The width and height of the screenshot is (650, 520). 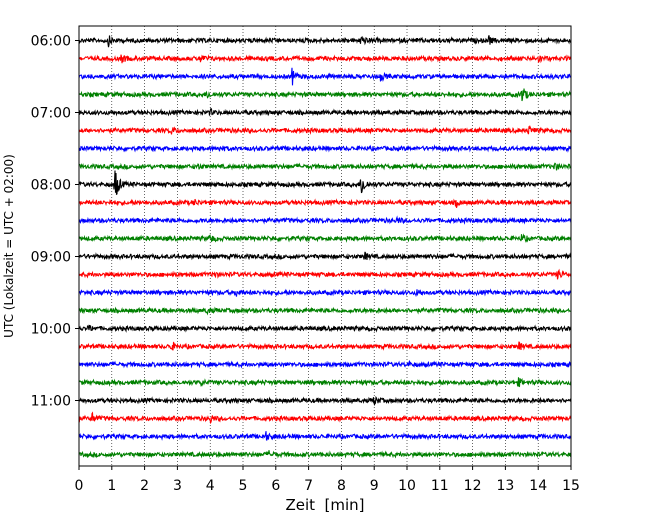 I want to click on y-tick-label: 11:00, so click(x=51, y=402).